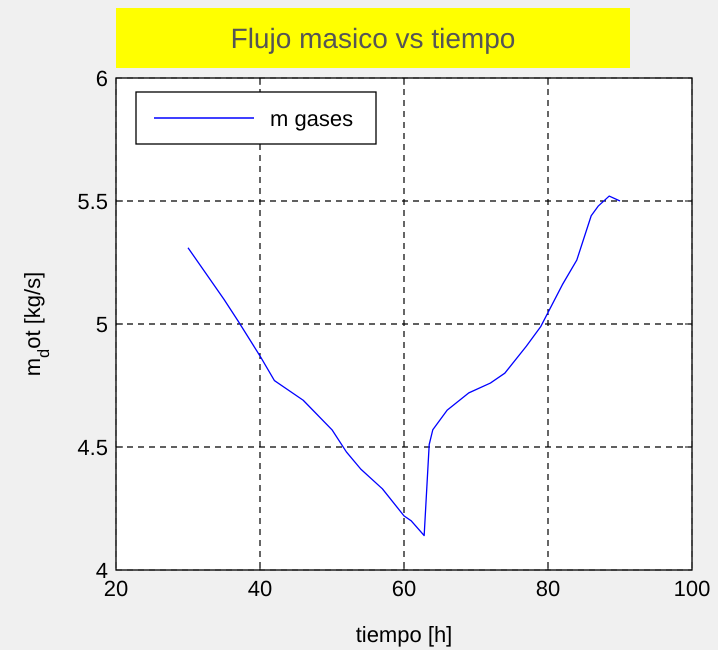  Describe the element at coordinates (692, 588) in the screenshot. I see `x-tick-label: 100` at that location.